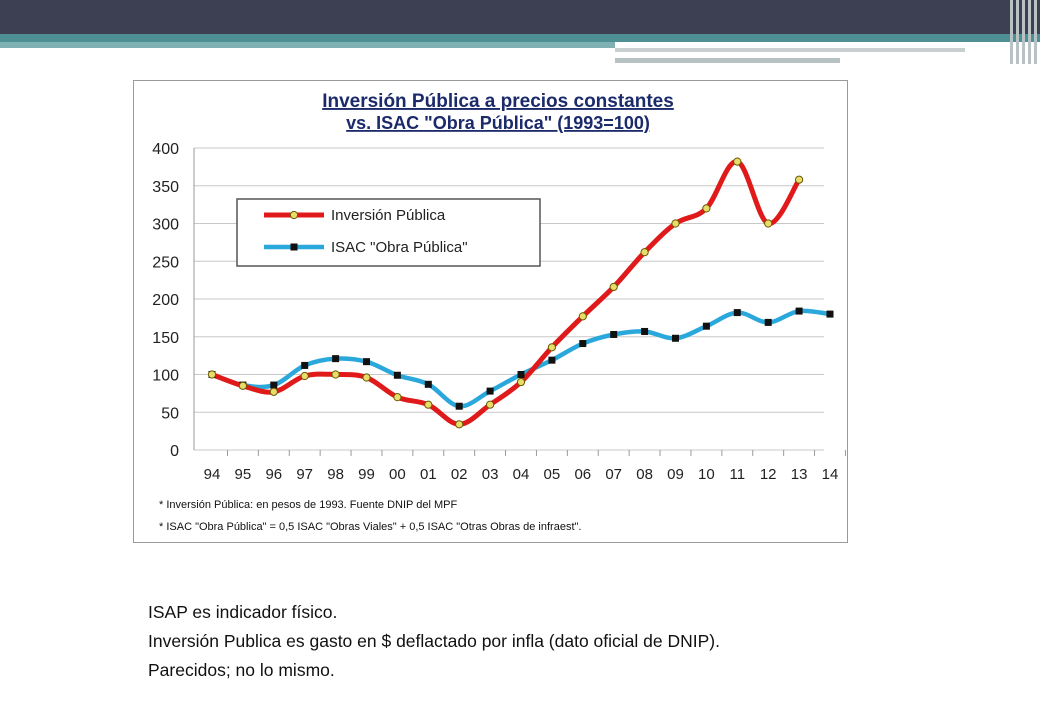 The width and height of the screenshot is (1040, 720). I want to click on x-tick-label: 09, so click(675, 474).